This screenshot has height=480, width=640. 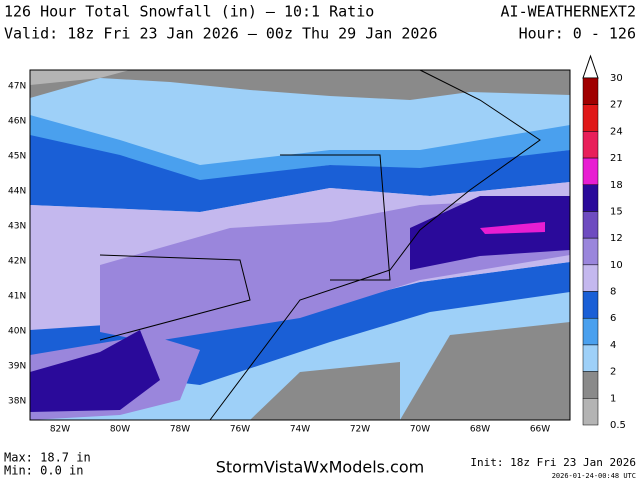 I want to click on lat-label: 44N, so click(x=17, y=192).